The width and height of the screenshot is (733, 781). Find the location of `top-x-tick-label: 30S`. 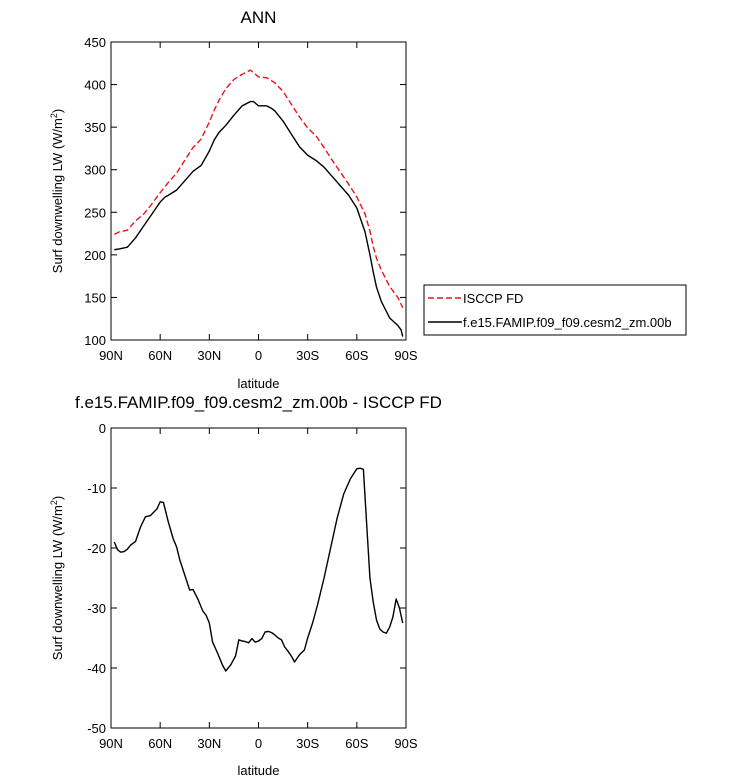

top-x-tick-label: 30S is located at coordinates (307, 355).